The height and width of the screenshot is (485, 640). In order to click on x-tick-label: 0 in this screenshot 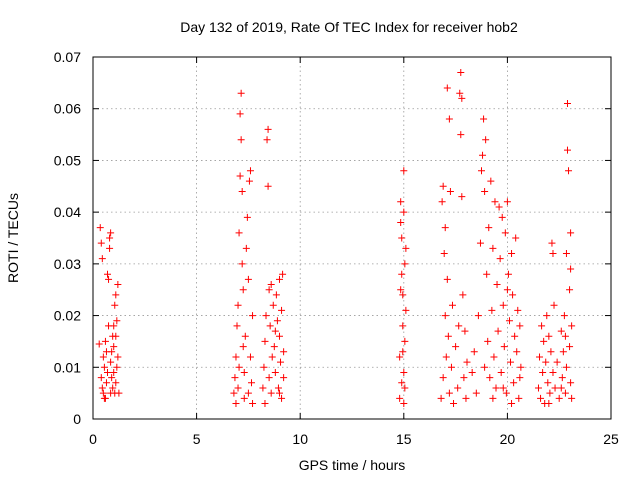, I will do `click(93, 439)`.